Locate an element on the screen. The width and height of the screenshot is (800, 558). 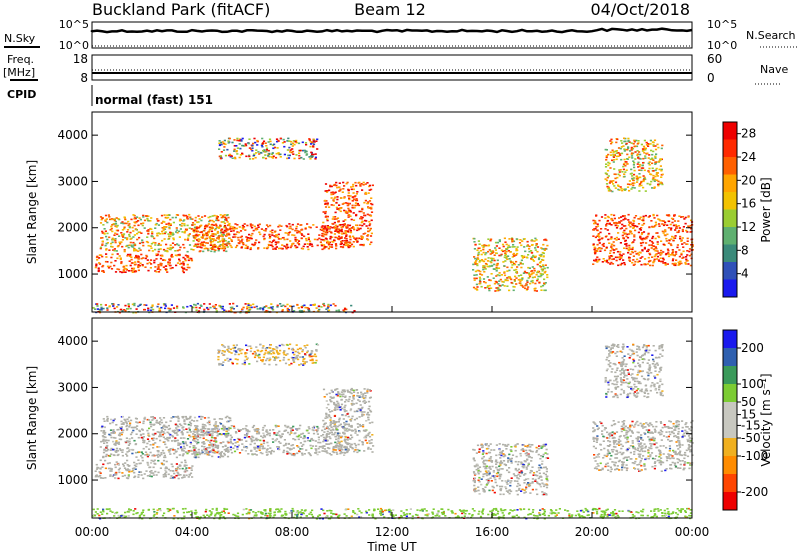
nsky-trace is located at coordinates (392, 30).